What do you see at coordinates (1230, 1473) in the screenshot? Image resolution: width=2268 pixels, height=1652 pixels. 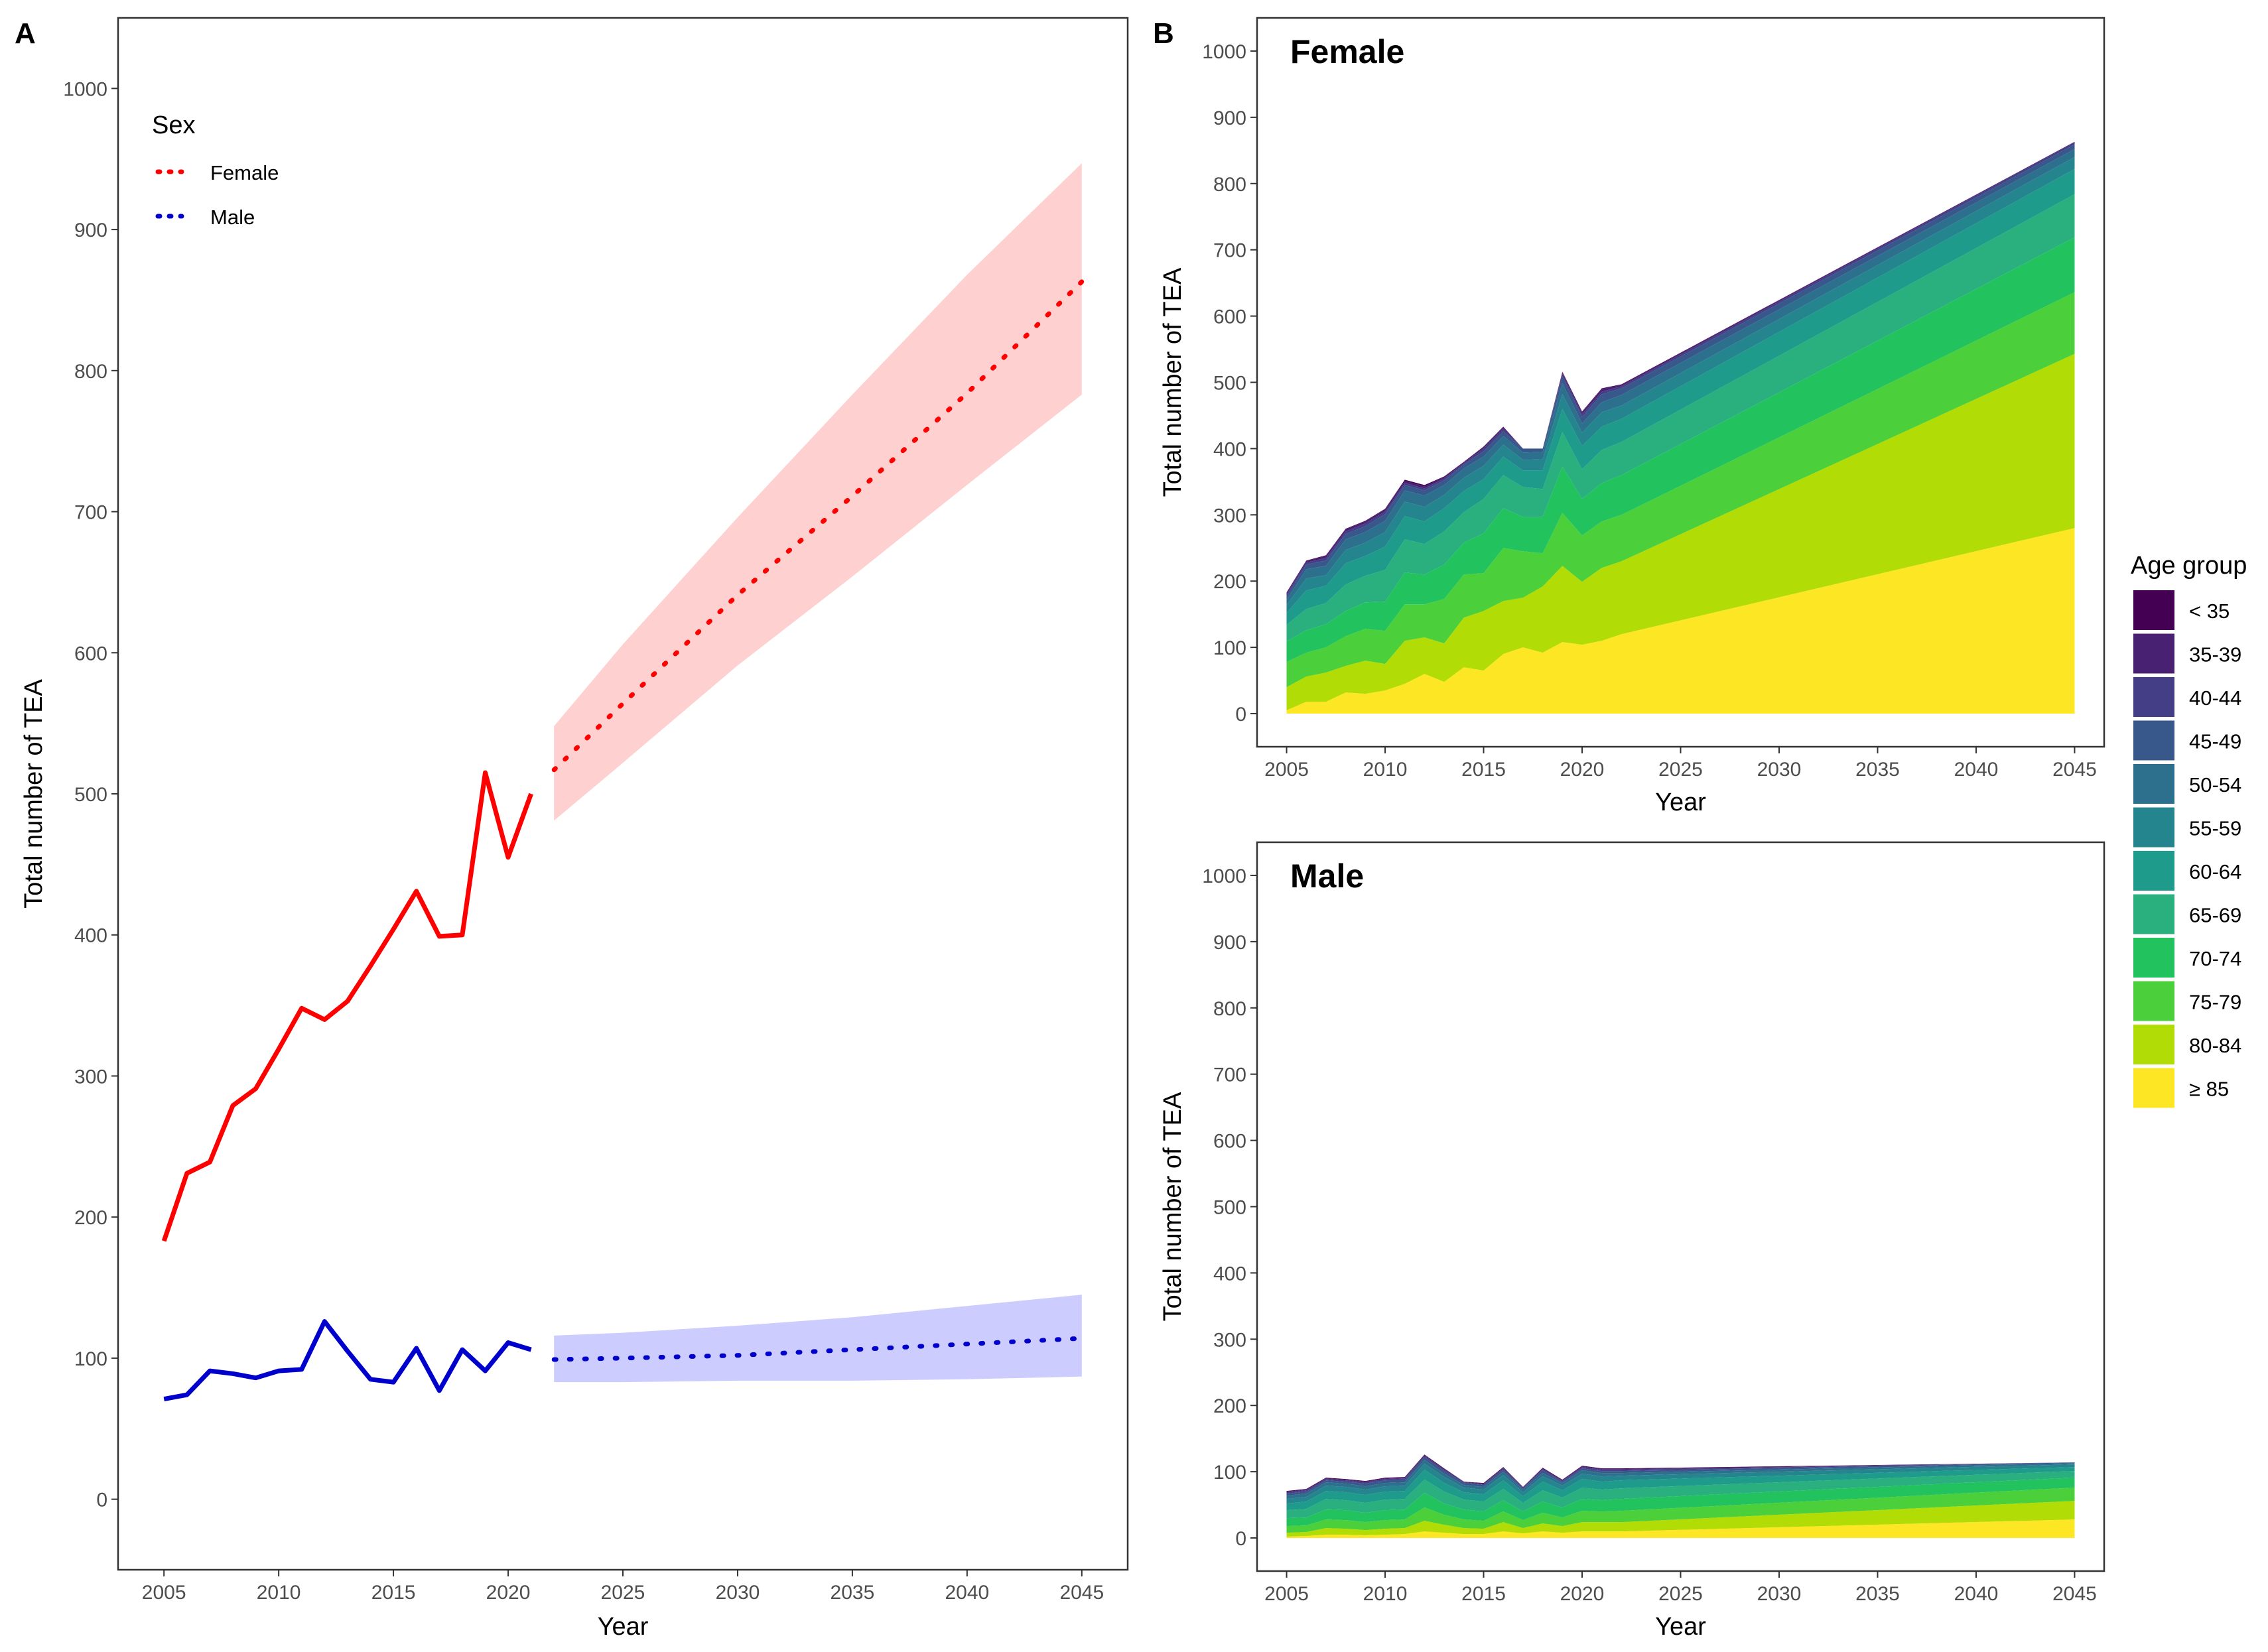 I see `b-male-y-tick-label: 100` at bounding box center [1230, 1473].